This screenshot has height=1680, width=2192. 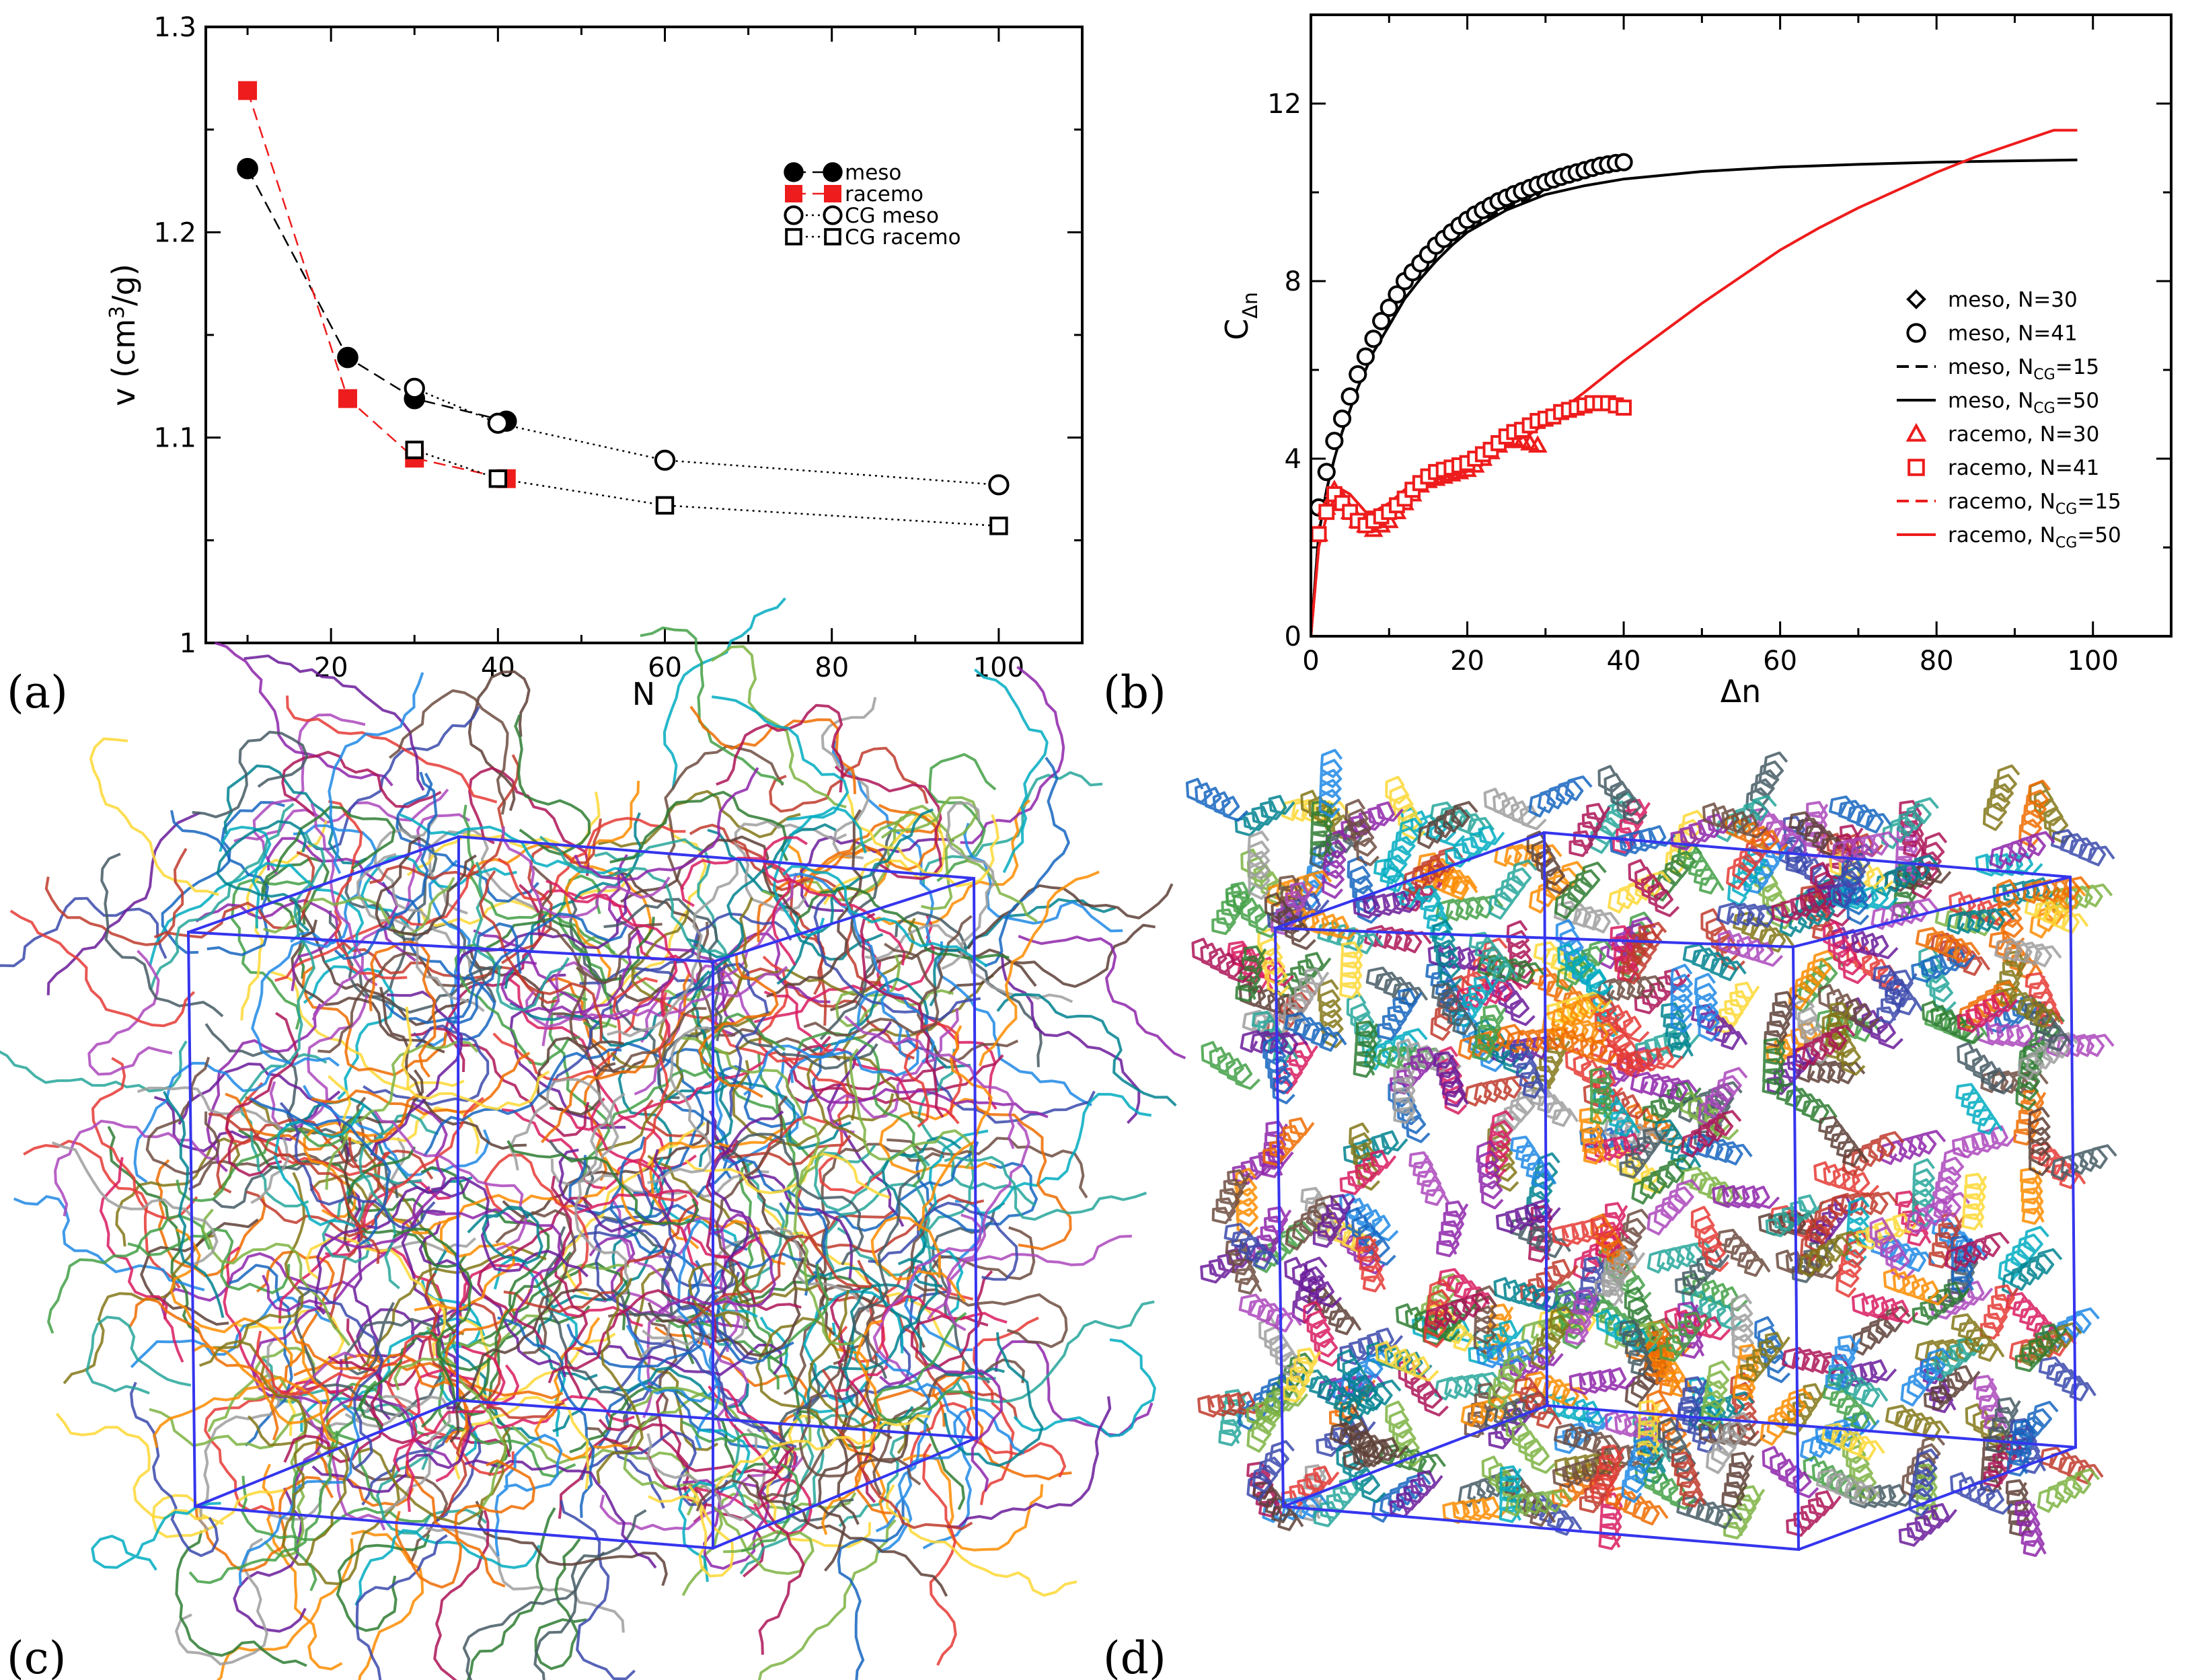 I want to click on series-line-racemo-n50, so click(x=1694, y=382).